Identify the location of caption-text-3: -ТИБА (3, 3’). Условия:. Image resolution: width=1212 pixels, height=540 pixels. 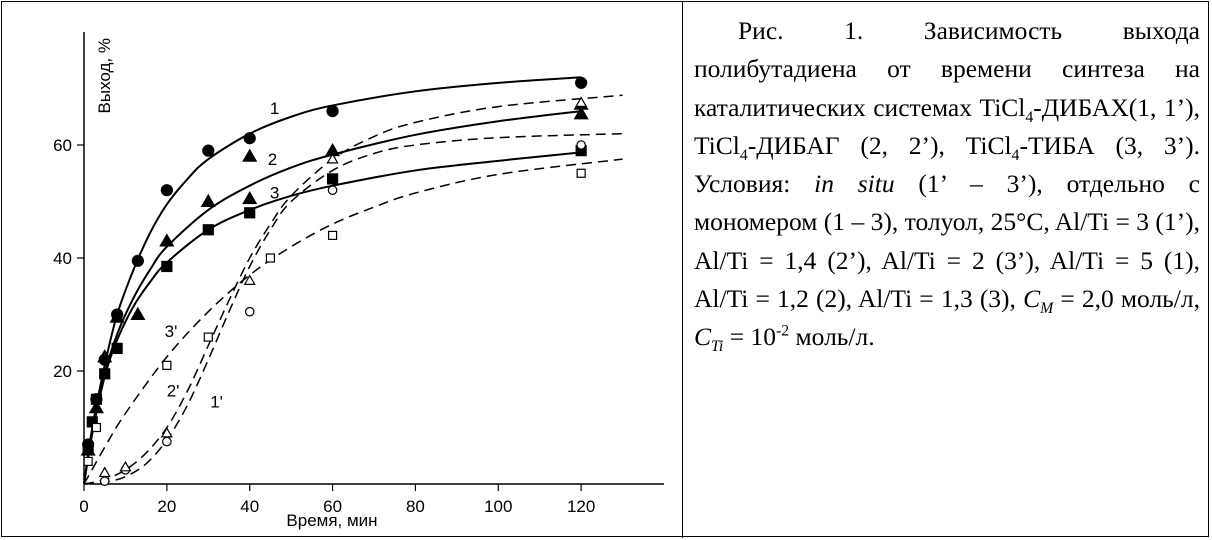
(947, 164).